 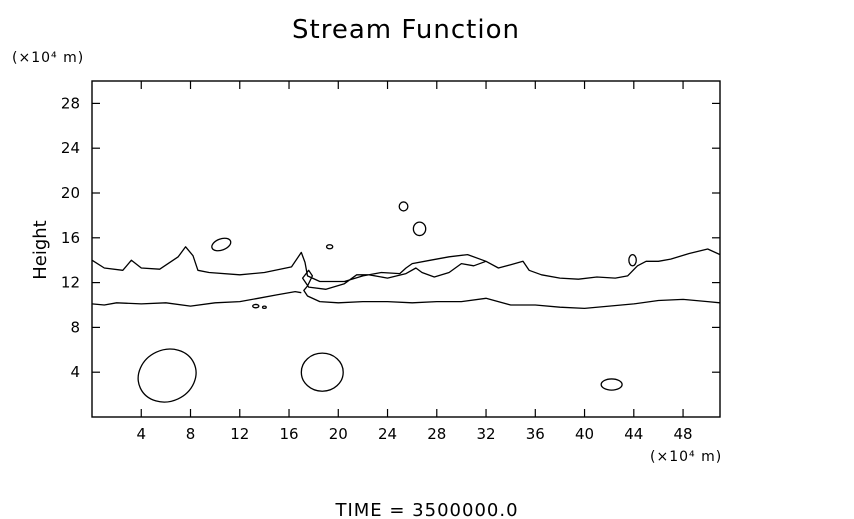 I want to click on chart-title: Stream Function, so click(x=406, y=30).